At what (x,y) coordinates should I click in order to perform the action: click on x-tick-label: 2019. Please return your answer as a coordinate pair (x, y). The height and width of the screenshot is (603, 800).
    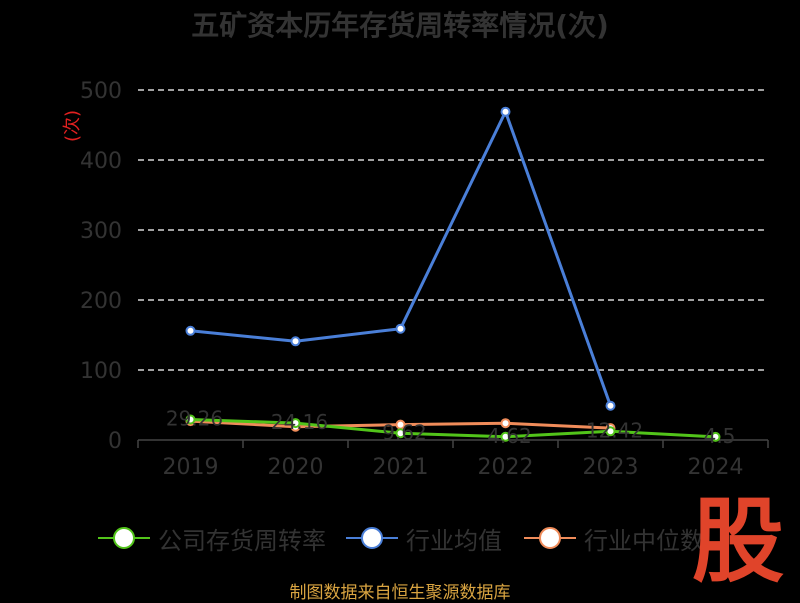
    Looking at the image, I should click on (191, 467).